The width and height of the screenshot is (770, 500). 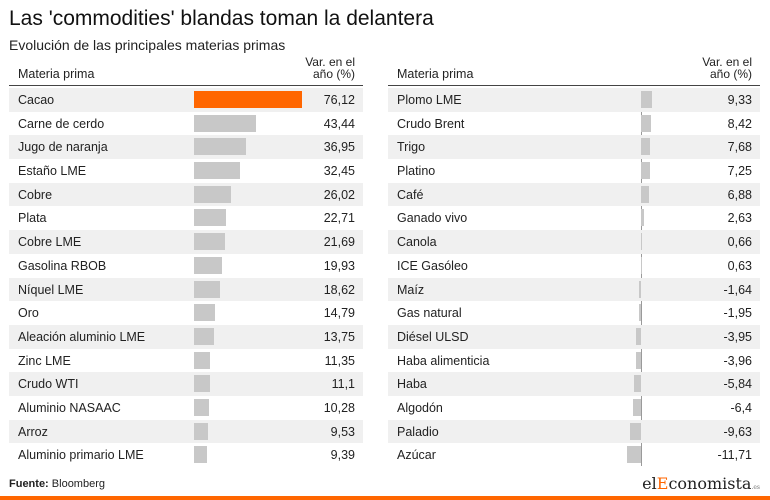 I want to click on row-label: Crudo WTI, so click(x=48, y=384).